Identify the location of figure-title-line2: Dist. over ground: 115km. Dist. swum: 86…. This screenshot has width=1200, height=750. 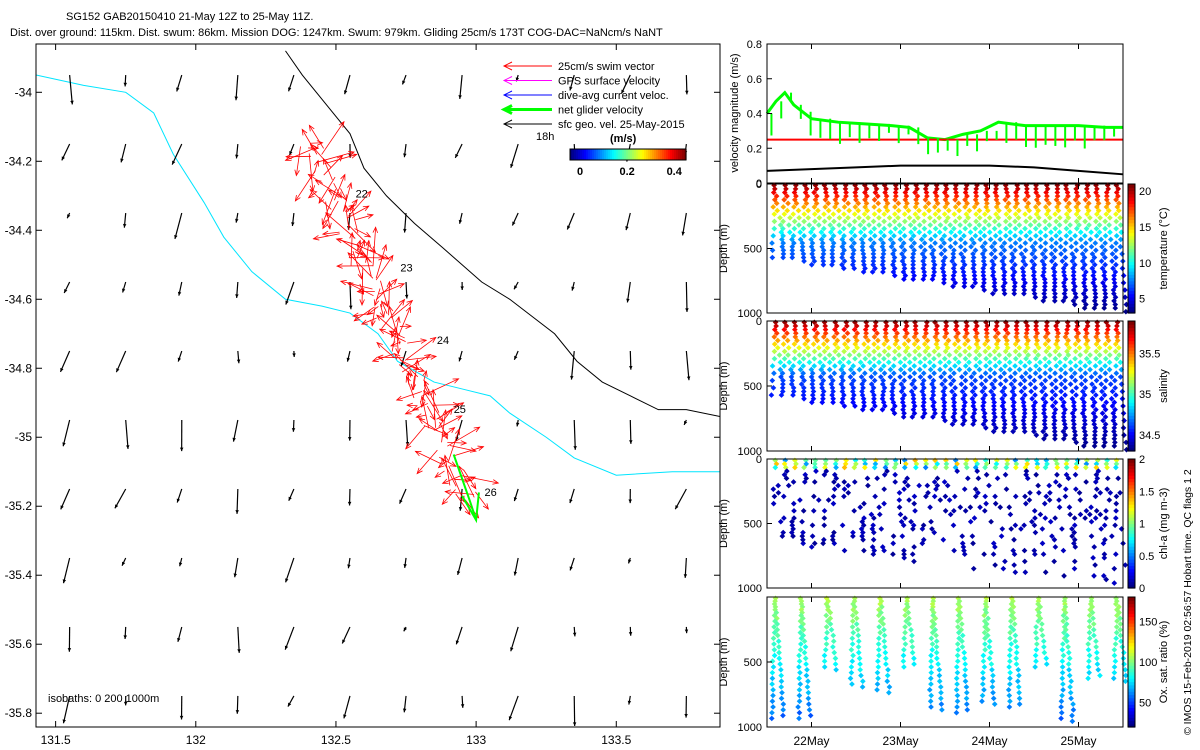
(336, 33).